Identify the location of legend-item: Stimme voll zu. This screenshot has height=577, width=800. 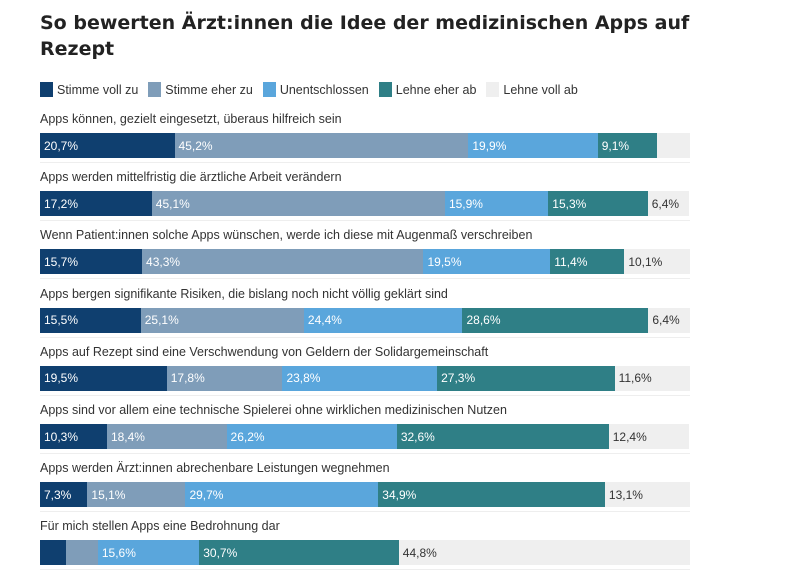
(89, 89).